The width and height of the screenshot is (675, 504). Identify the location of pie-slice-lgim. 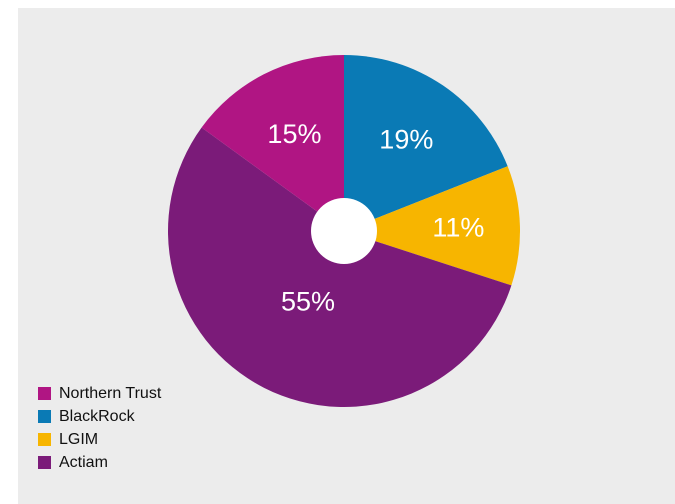
(432, 226).